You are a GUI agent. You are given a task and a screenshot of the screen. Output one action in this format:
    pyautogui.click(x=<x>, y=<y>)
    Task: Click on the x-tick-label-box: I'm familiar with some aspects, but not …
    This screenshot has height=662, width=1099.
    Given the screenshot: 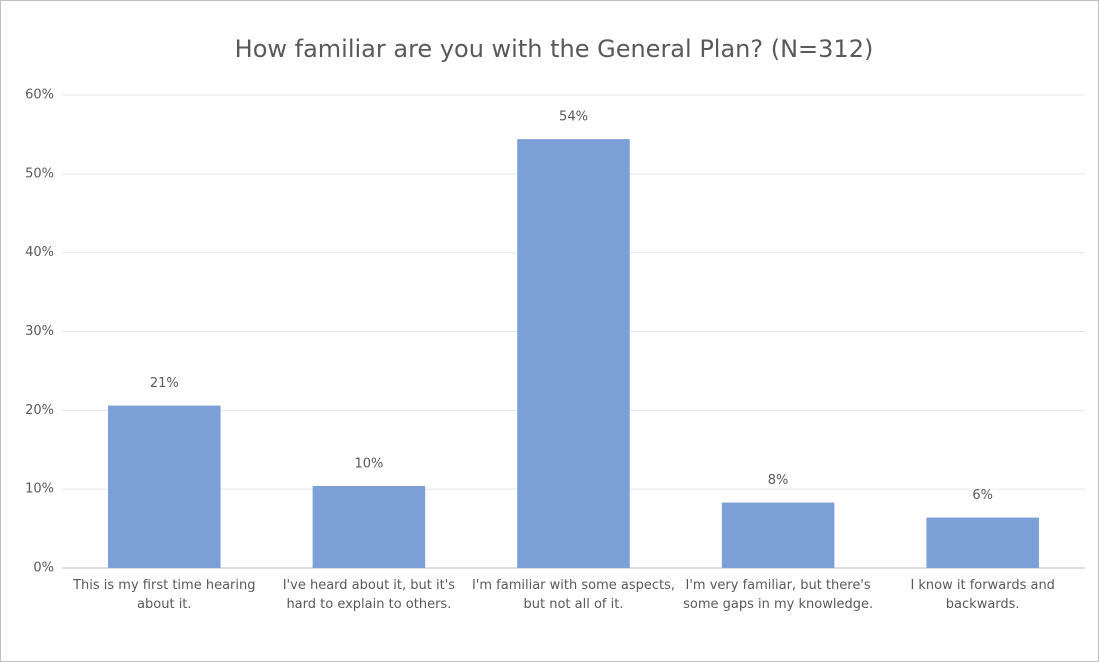 What is the action you would take?
    pyautogui.click(x=573, y=595)
    